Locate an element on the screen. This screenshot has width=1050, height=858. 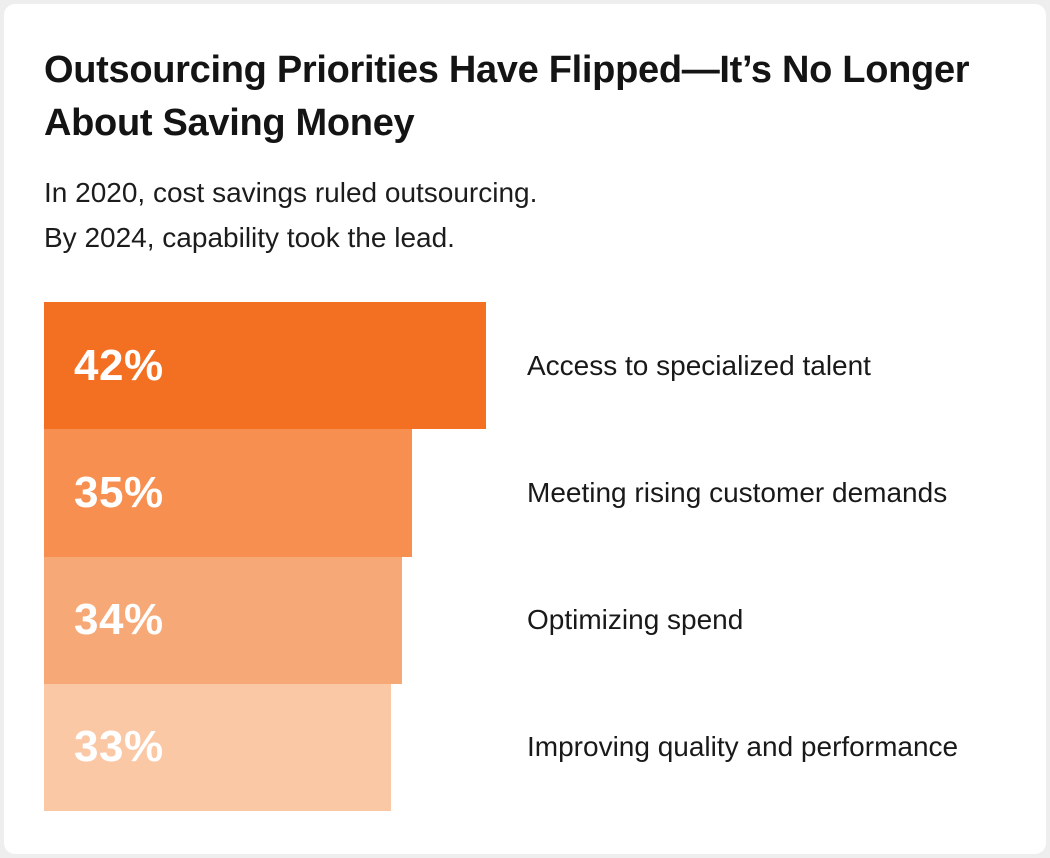
title-line-2: About Saving Money is located at coordinates (229, 123).